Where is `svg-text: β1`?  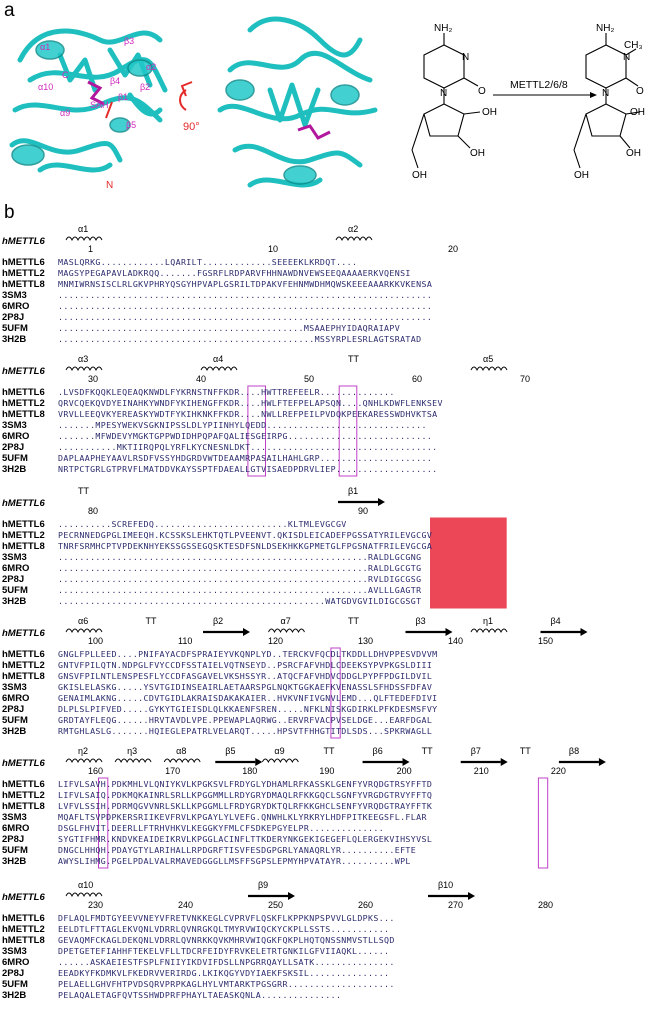 svg-text: β1 is located at coordinates (123, 97).